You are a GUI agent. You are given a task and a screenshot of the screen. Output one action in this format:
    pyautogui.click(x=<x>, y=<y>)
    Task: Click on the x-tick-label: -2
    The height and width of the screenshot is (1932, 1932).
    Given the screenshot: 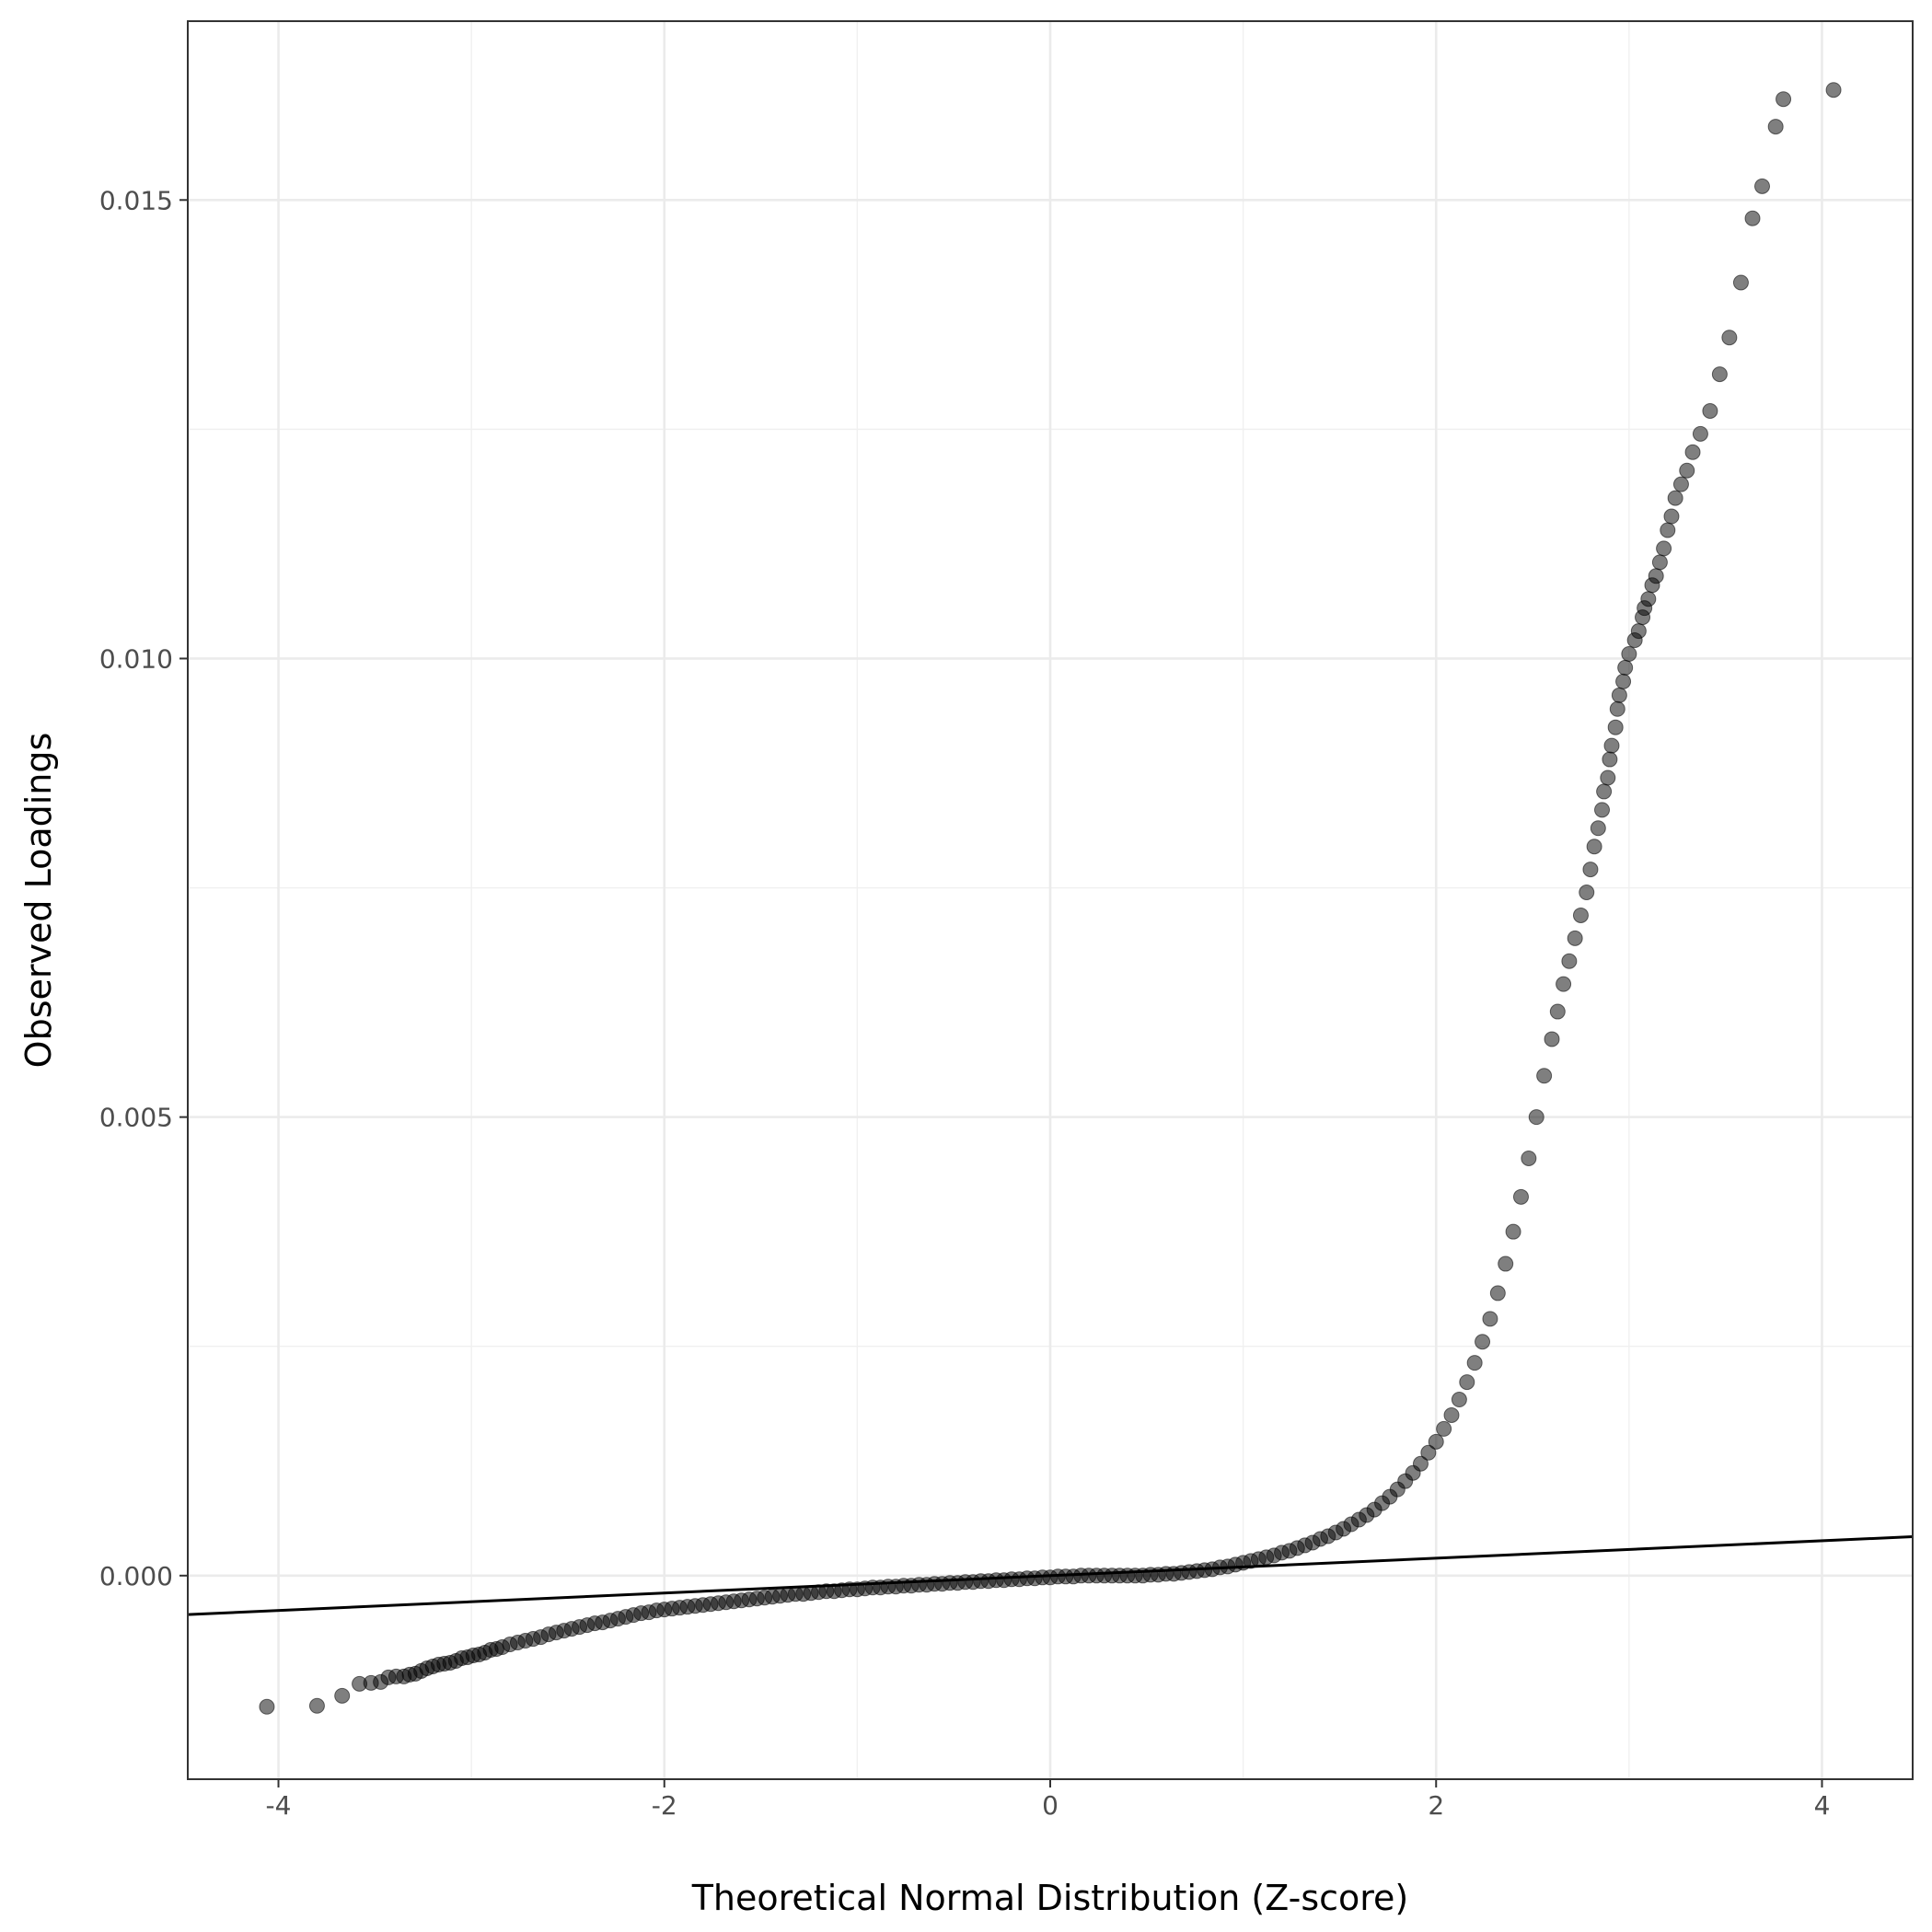 What is the action you would take?
    pyautogui.click(x=665, y=1806)
    